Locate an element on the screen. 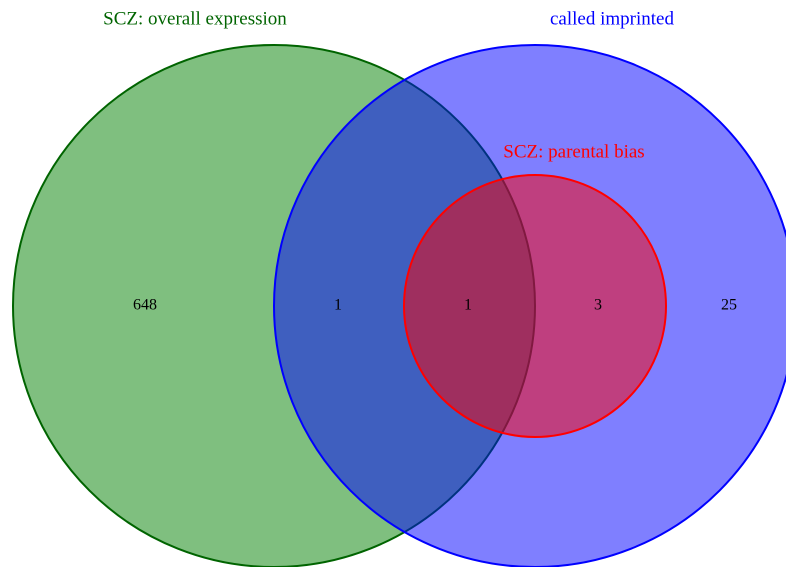 This screenshot has width=786, height=567. region-count: 648 is located at coordinates (145, 305).